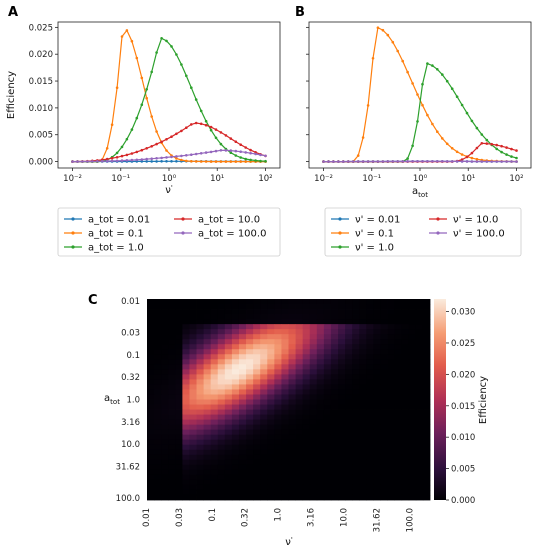 The image size is (548, 550). What do you see at coordinates (130, 302) in the screenshot?
I see `heatmap-ytick-label: 0.01` at bounding box center [130, 302].